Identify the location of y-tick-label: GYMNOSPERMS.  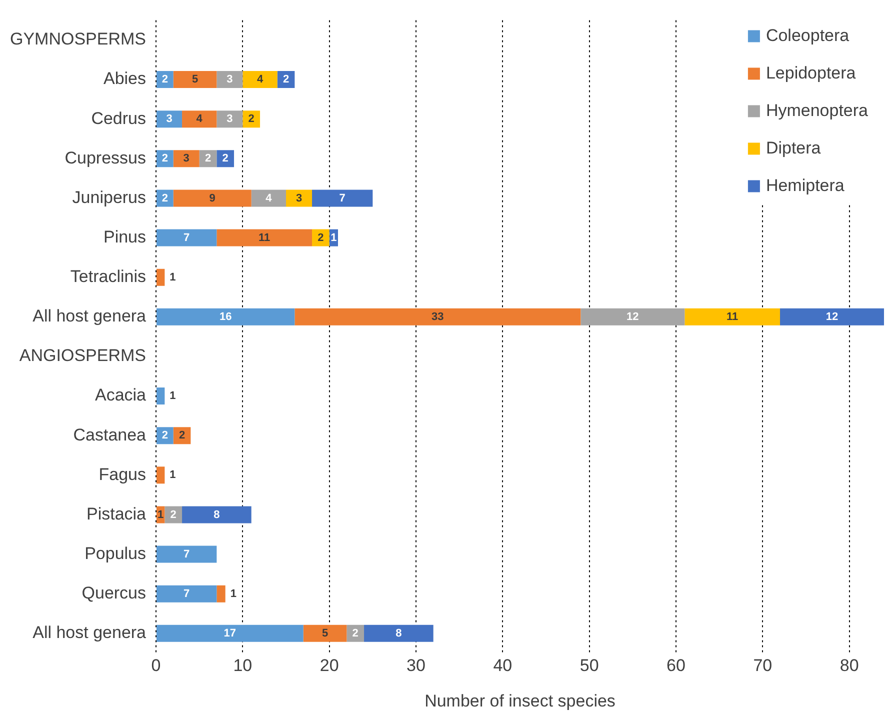
(78, 39).